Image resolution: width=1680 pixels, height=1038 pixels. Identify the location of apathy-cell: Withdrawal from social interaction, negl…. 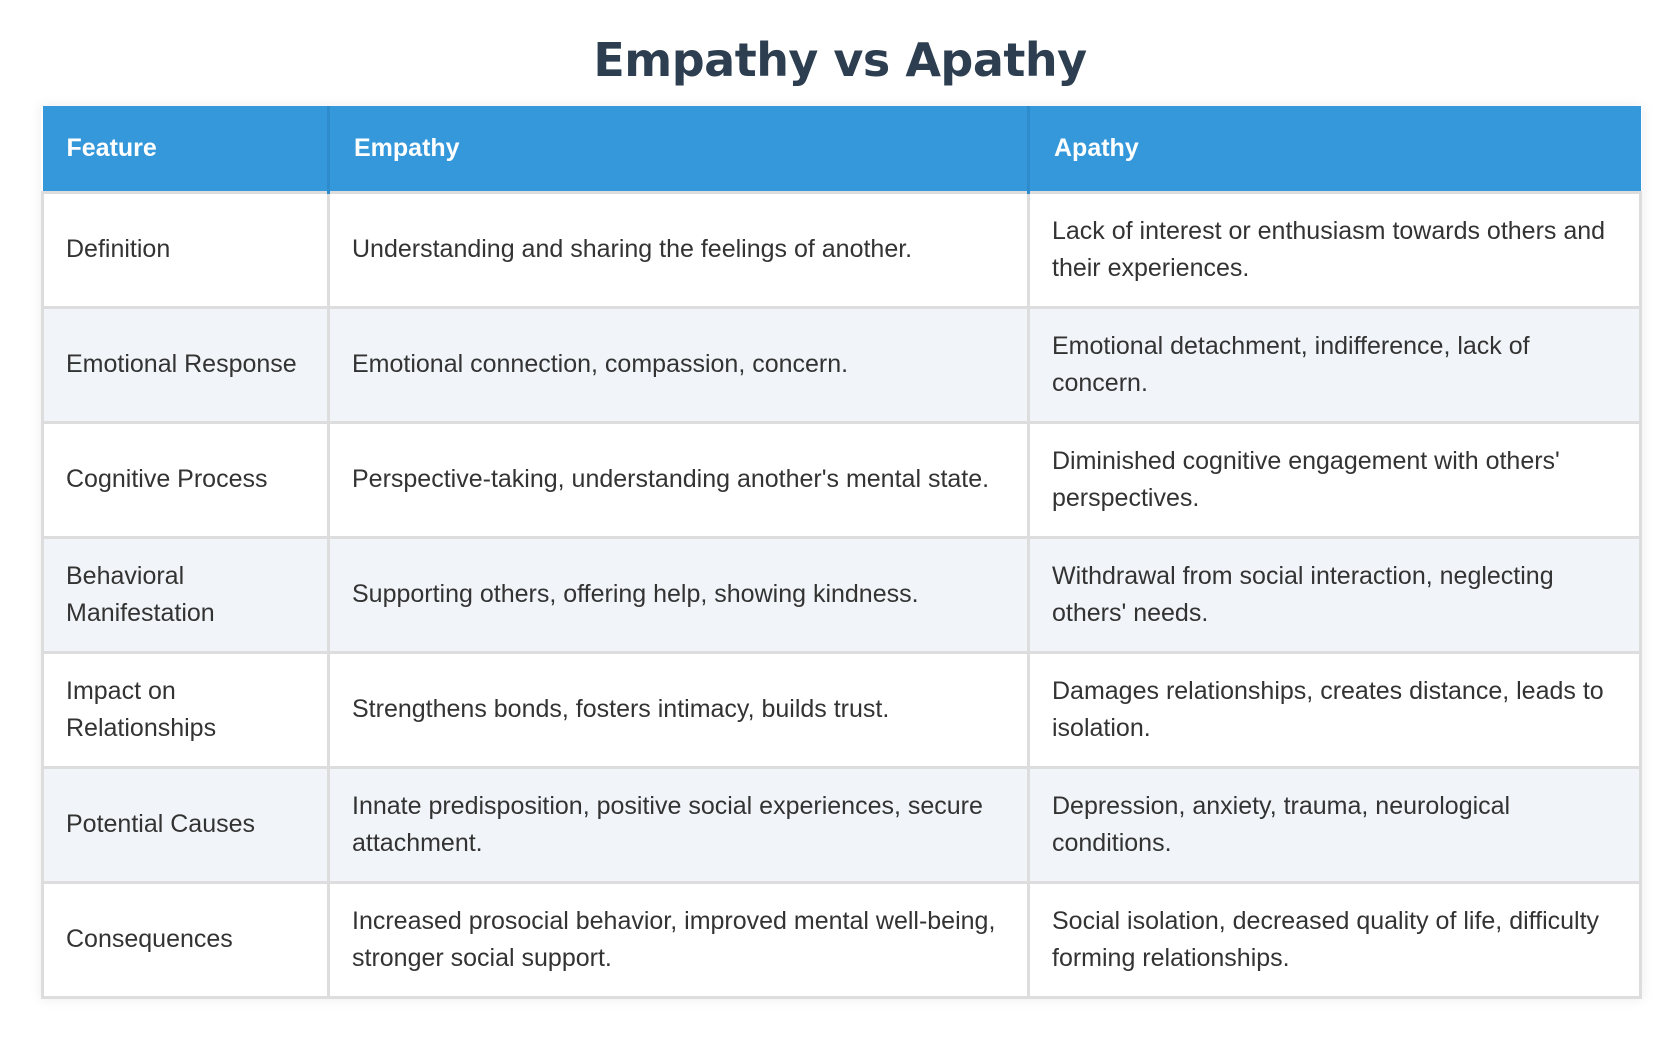
(1334, 594).